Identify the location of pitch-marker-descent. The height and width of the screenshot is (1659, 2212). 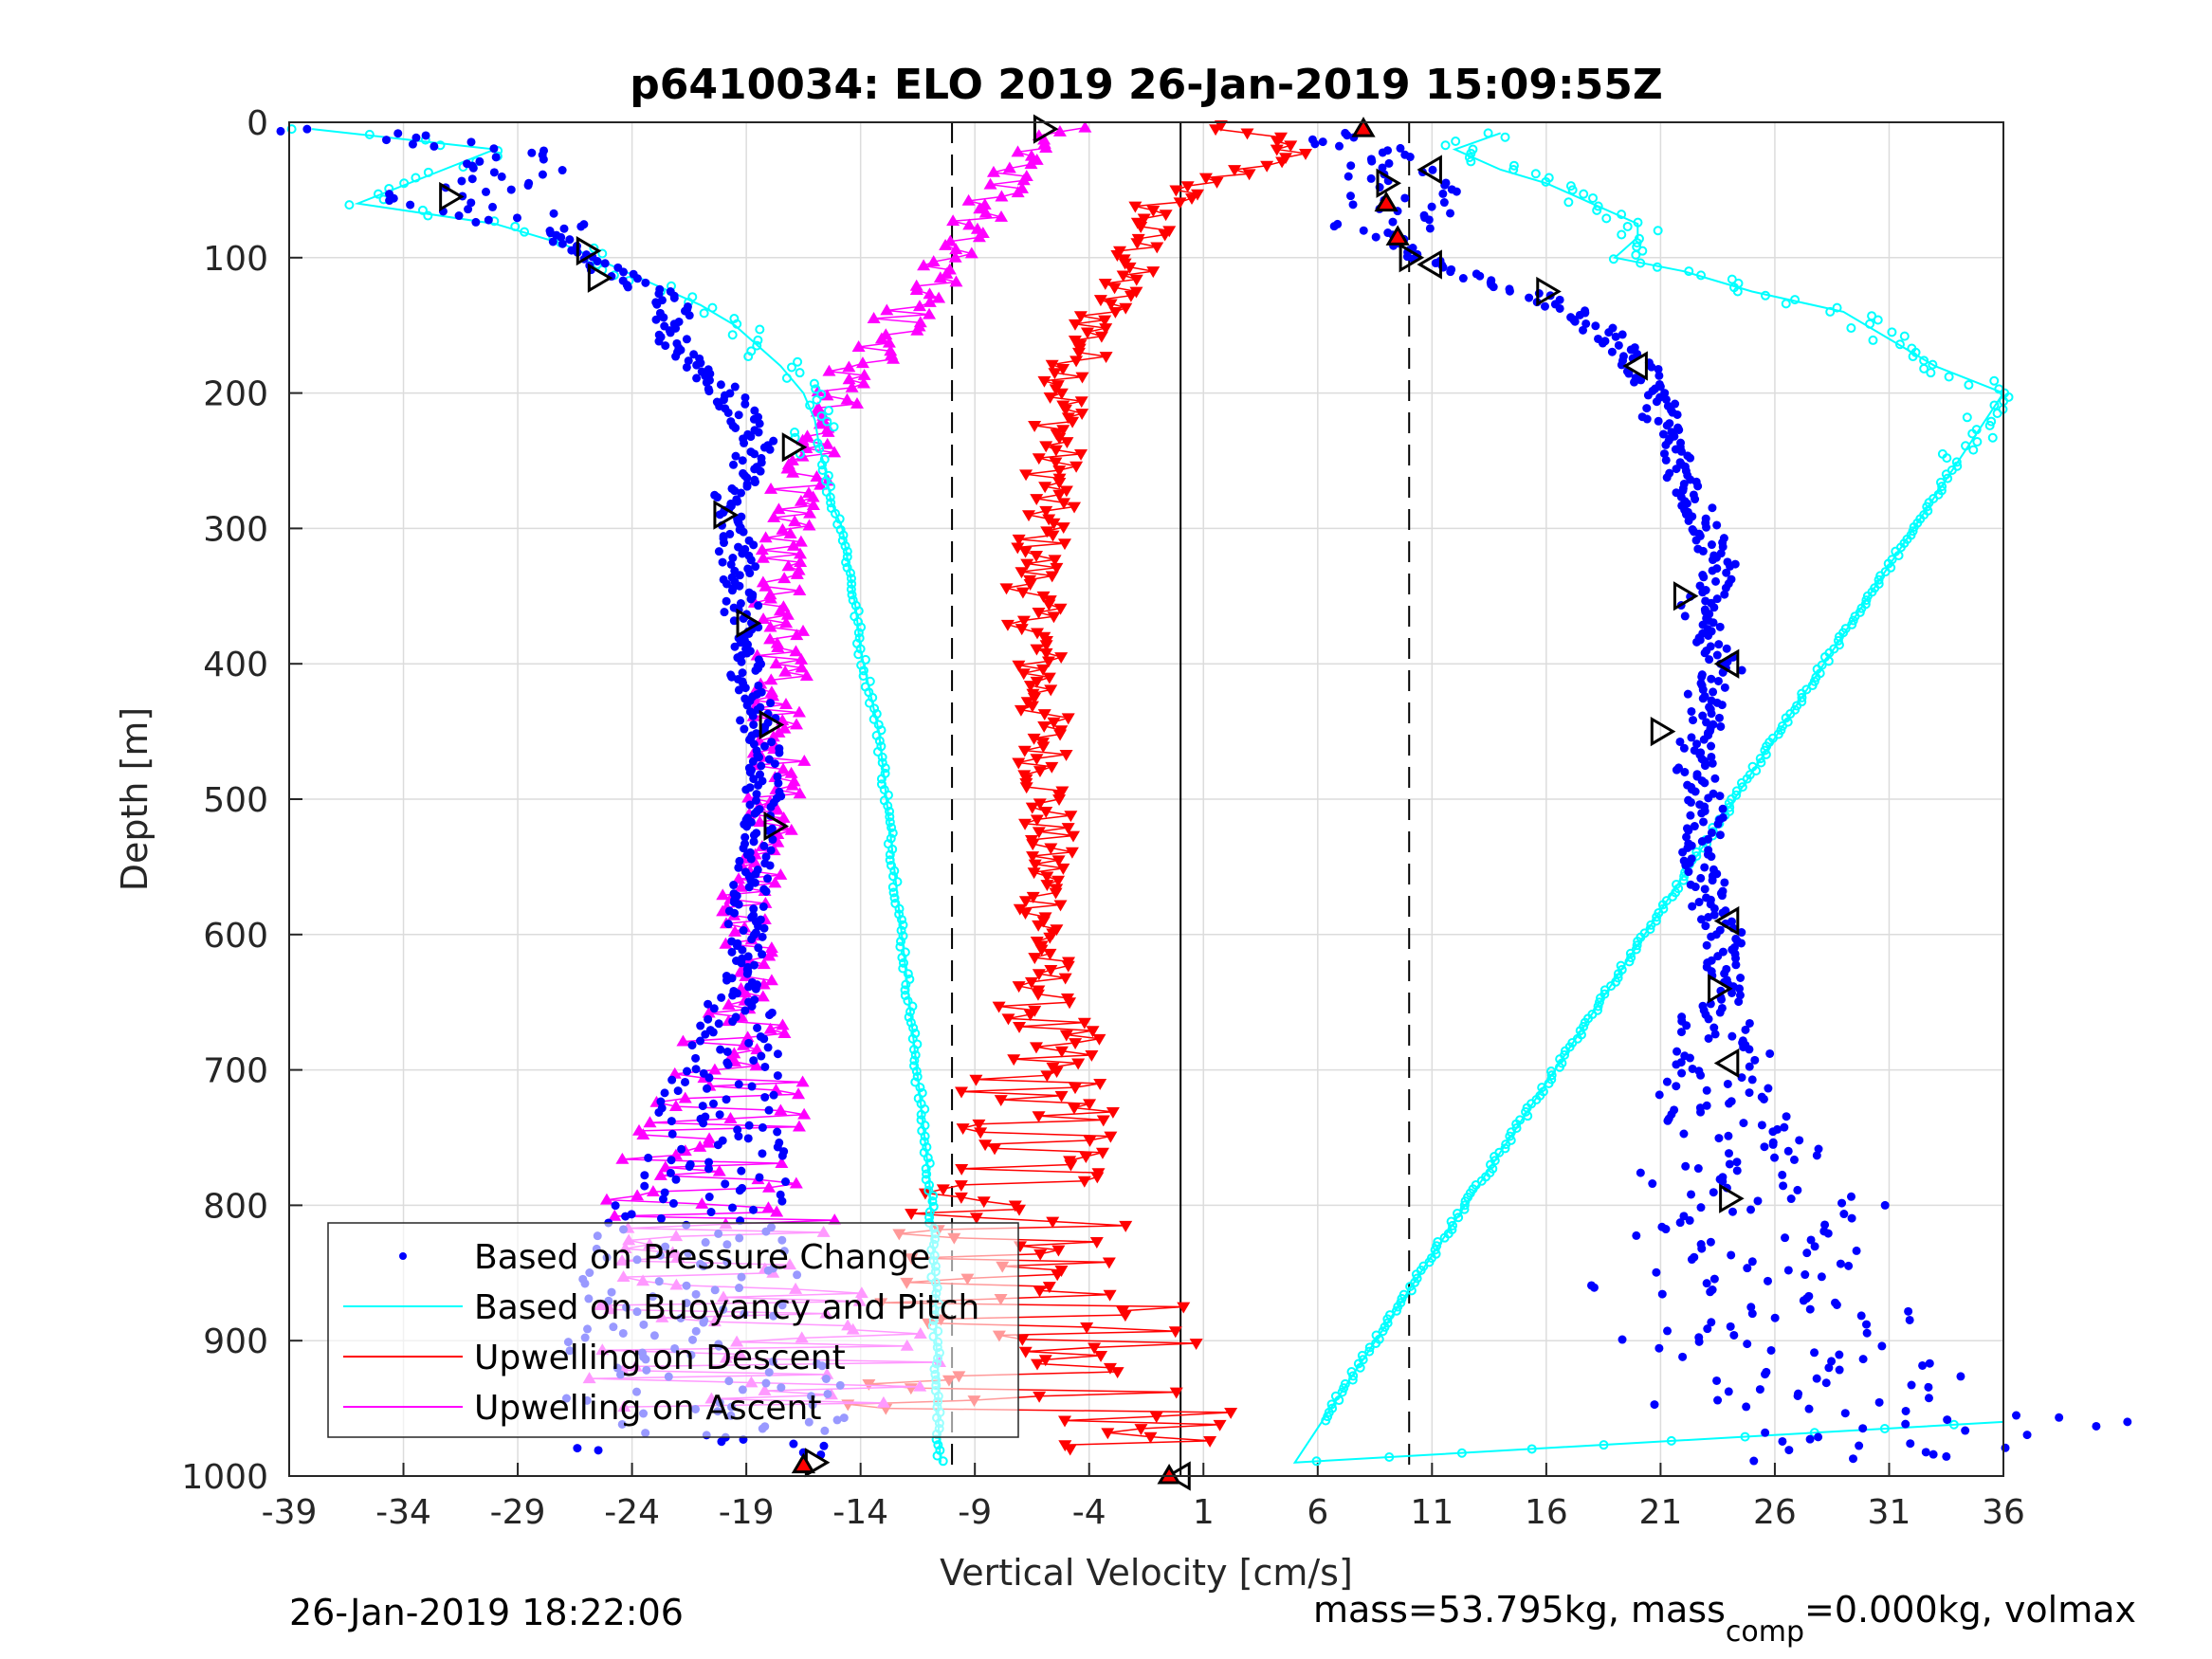
(794, 447).